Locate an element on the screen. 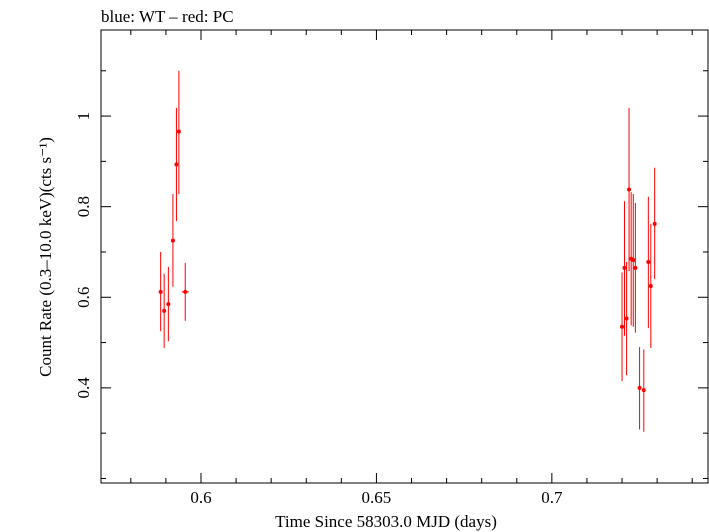 Image resolution: width=709 pixels, height=532 pixels. y-tick-label: 1 is located at coordinates (83, 116).